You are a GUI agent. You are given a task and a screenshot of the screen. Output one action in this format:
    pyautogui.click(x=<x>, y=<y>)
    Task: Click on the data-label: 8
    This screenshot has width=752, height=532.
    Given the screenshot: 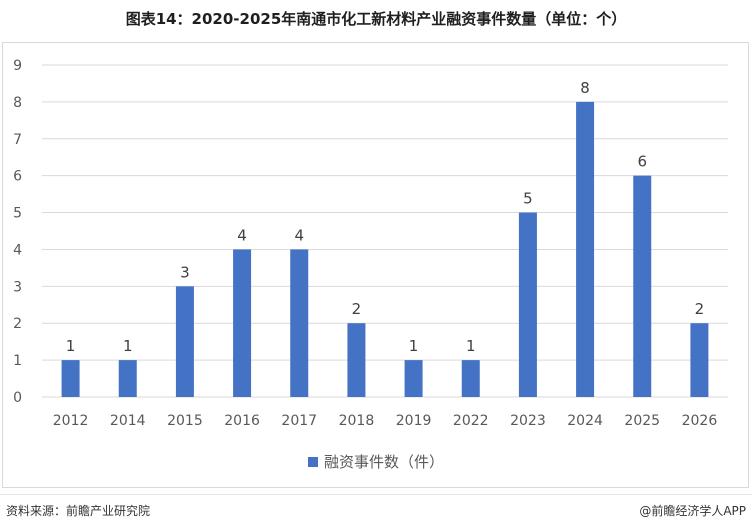 What is the action you would take?
    pyautogui.click(x=585, y=88)
    